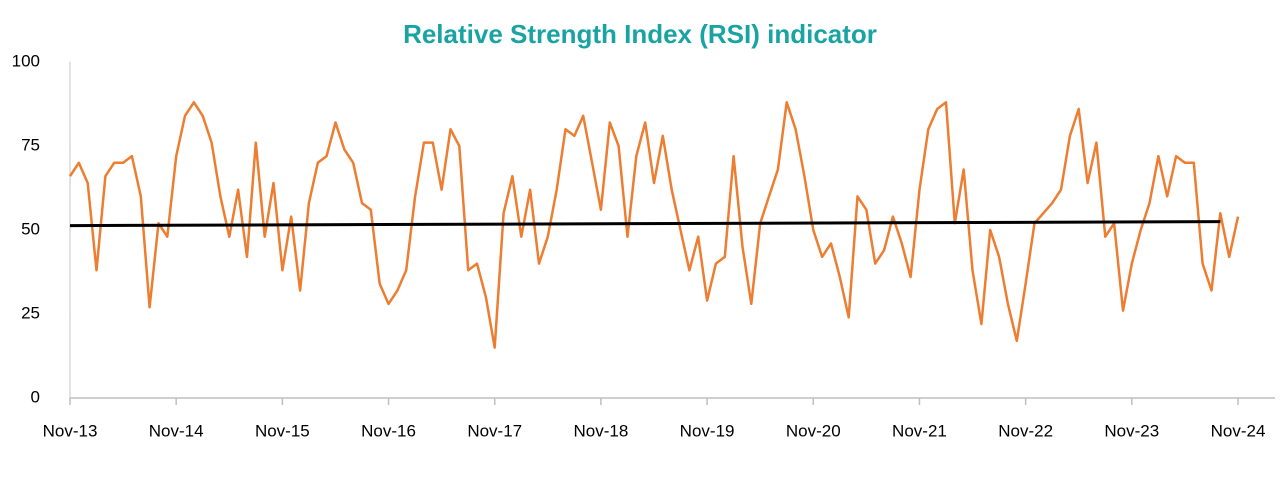 The width and height of the screenshot is (1280, 482). I want to click on x-tick-label: Nov-20, so click(813, 430).